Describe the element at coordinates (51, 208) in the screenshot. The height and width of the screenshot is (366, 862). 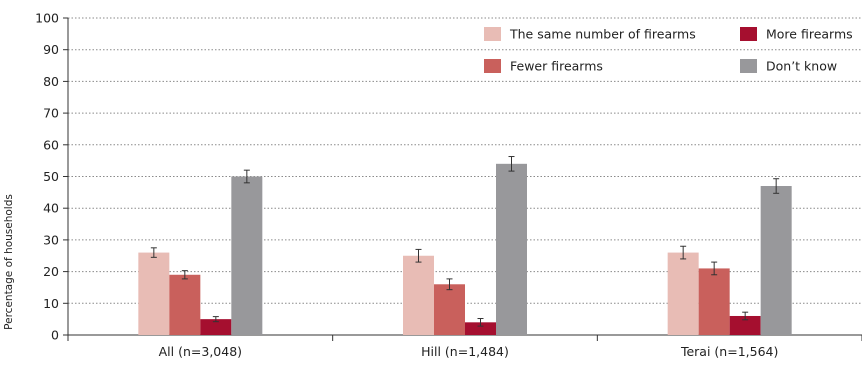
I see `y-tick-label: 40` at that location.